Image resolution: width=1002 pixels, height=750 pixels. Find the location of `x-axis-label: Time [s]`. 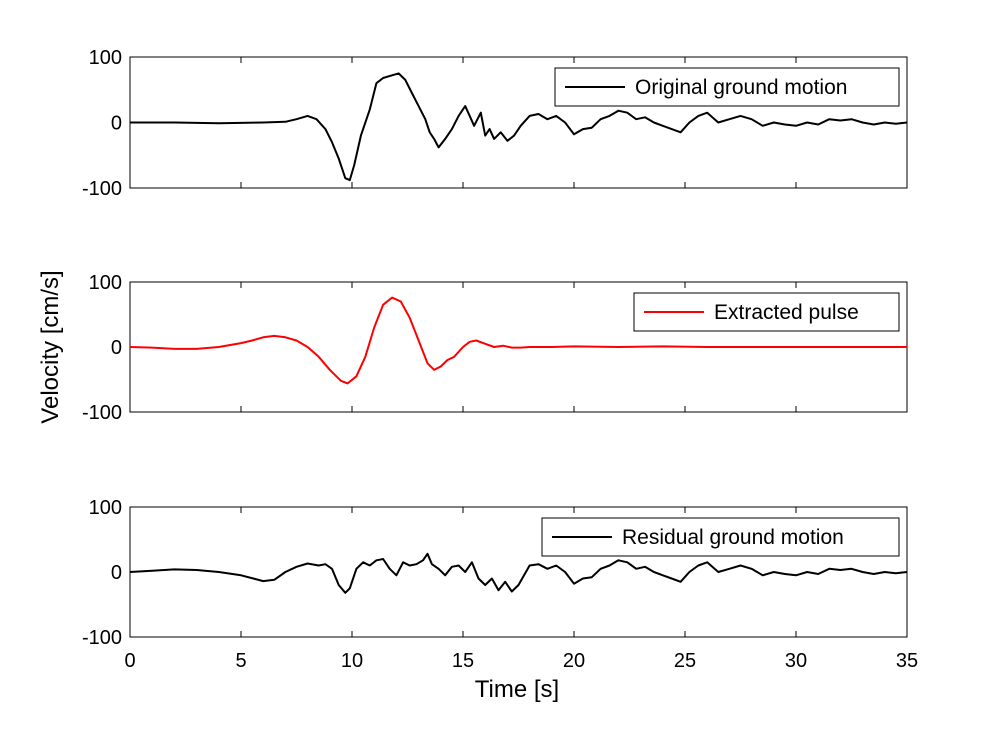

x-axis-label: Time [s] is located at coordinates (517, 689).